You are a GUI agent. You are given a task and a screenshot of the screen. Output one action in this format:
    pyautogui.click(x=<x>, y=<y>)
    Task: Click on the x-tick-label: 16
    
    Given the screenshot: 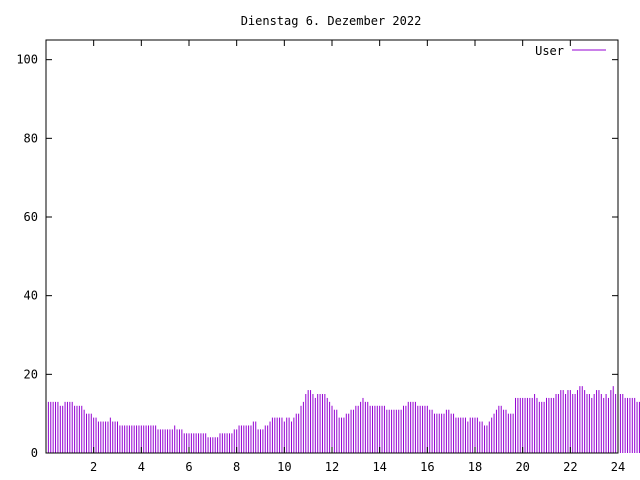 What is the action you would take?
    pyautogui.click(x=427, y=467)
    